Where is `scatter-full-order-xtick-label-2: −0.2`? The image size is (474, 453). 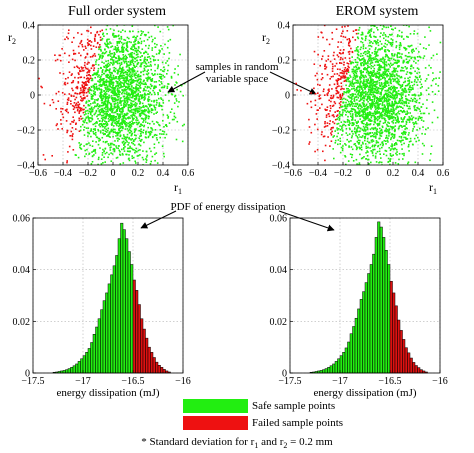
scatter-full-order-xtick-label-2: −0.2 is located at coordinates (88, 173).